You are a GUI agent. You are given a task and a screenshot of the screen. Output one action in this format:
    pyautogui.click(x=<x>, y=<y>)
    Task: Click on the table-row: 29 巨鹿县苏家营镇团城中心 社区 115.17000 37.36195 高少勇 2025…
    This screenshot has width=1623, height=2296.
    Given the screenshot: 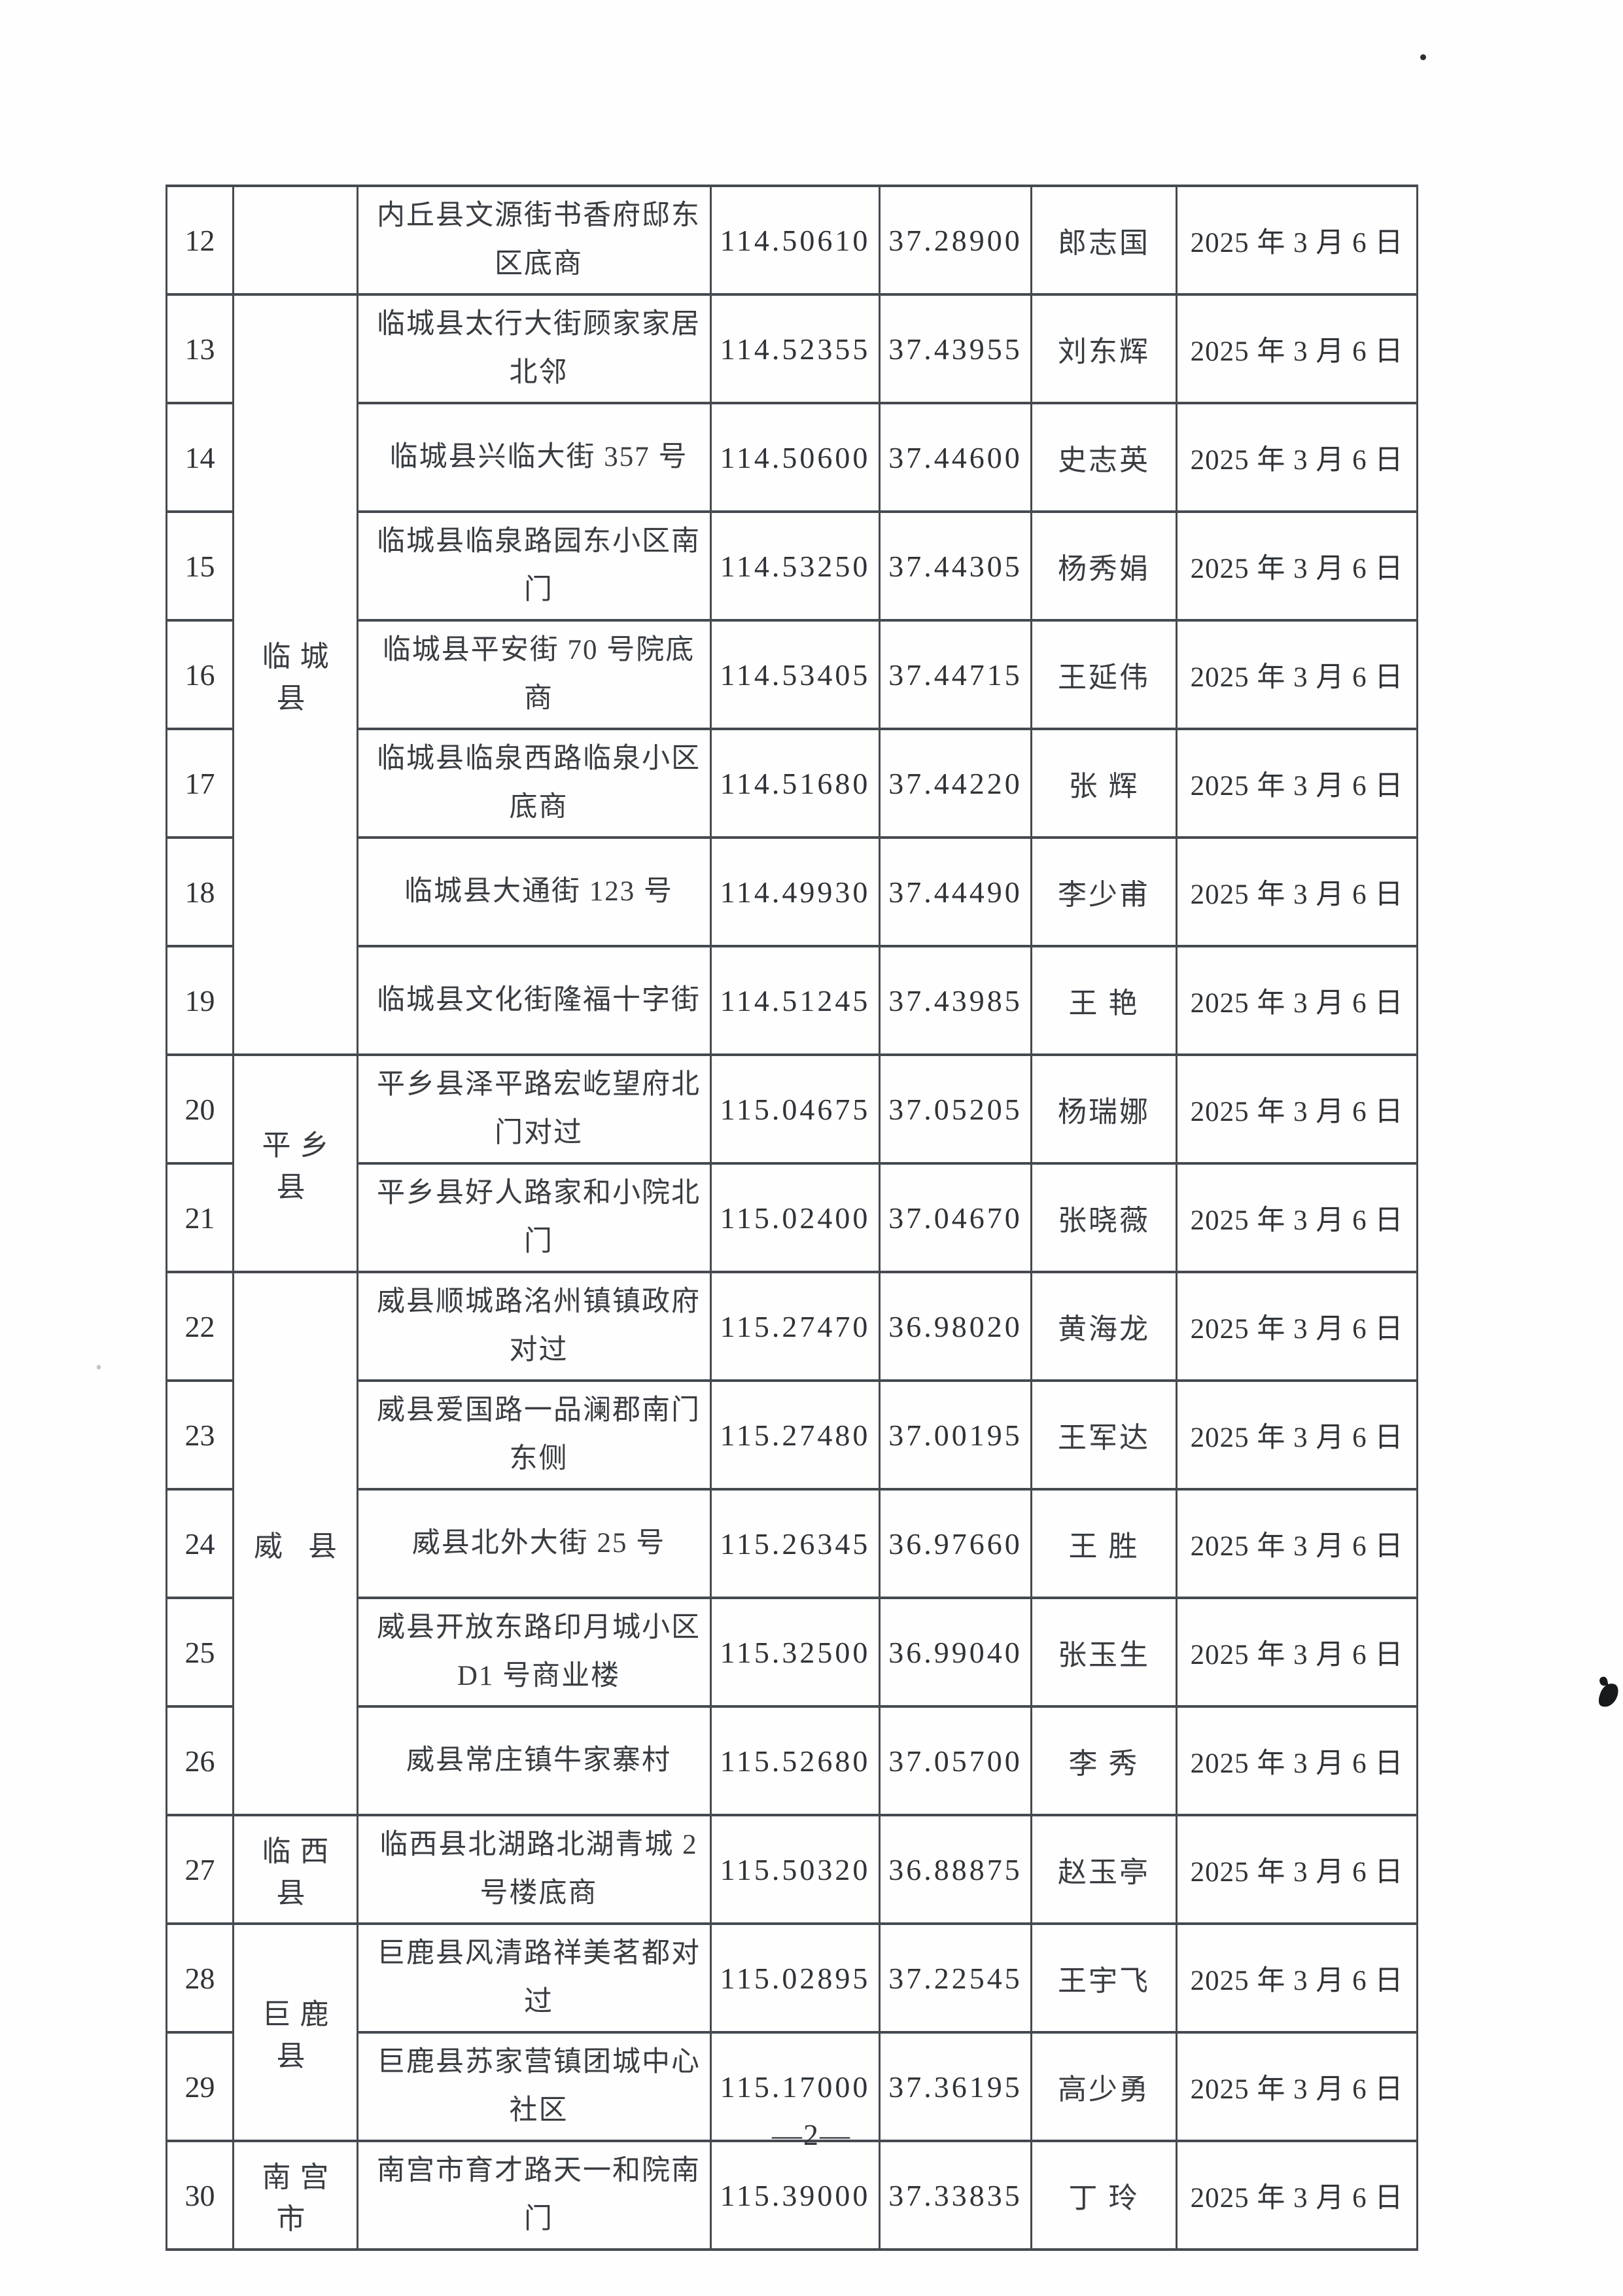 What is the action you would take?
    pyautogui.click(x=792, y=2086)
    